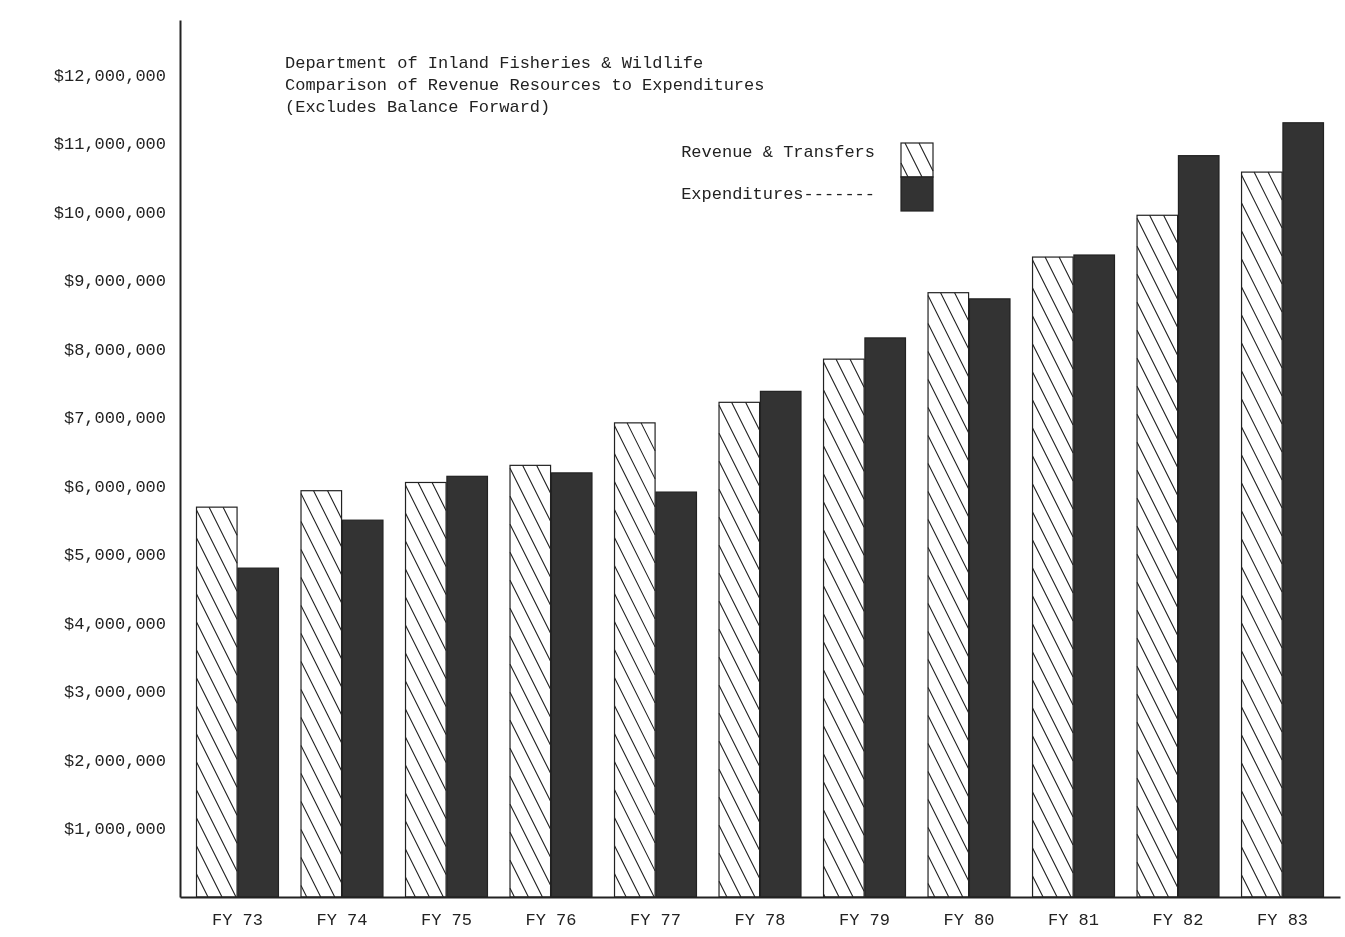  What do you see at coordinates (109, 145) in the screenshot?
I see `y-tick-label: $11,000,000` at bounding box center [109, 145].